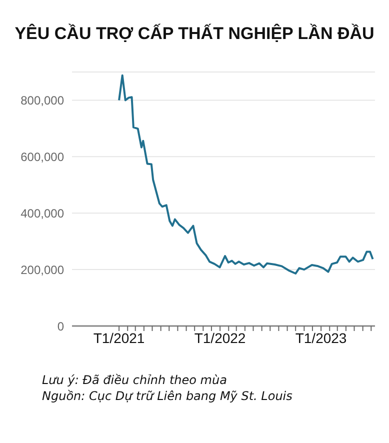 The height and width of the screenshot is (443, 389). I want to click on text: Nguồn: Cục Dự trữ Liên bang Mỹ St. Louis, so click(168, 396).